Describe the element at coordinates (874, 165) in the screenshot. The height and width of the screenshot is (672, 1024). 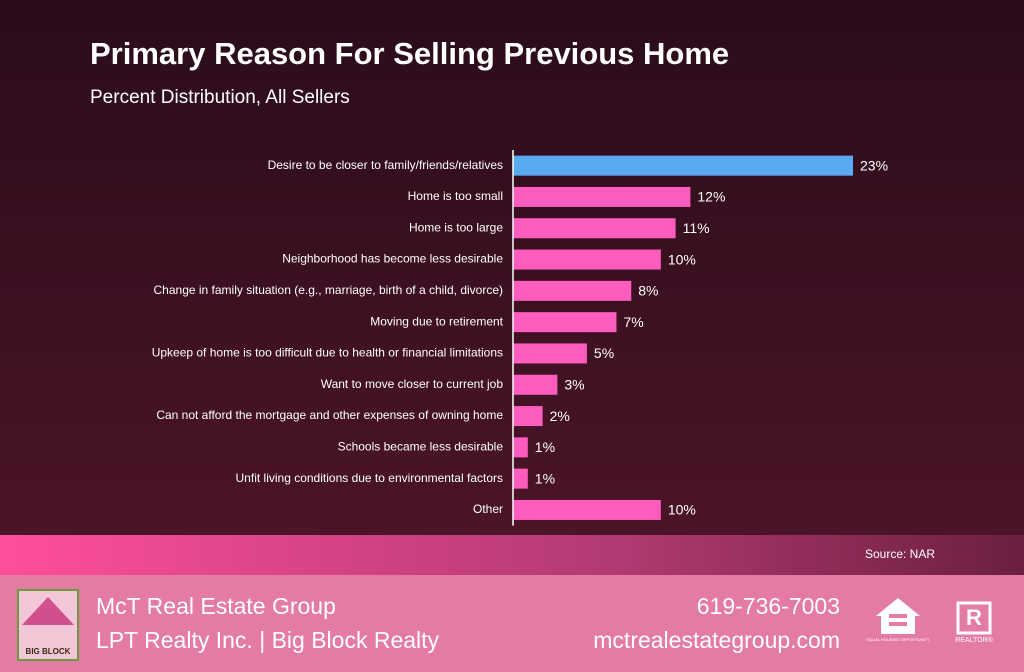
I see `value-label: 23%` at that location.